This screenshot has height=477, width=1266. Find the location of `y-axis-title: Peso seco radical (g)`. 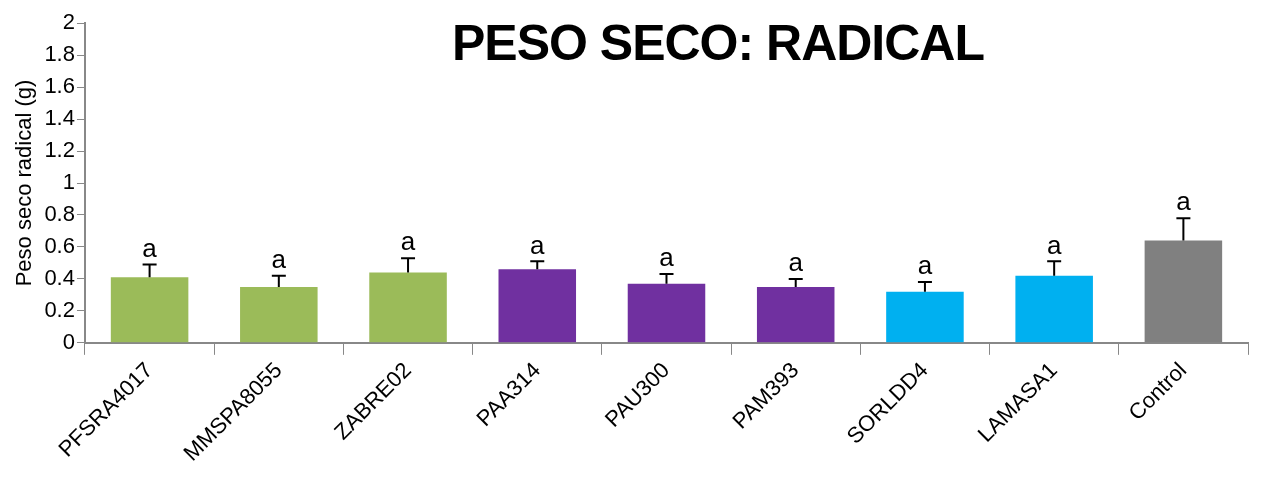

y-axis-title: Peso seco radical (g) is located at coordinates (24, 183).